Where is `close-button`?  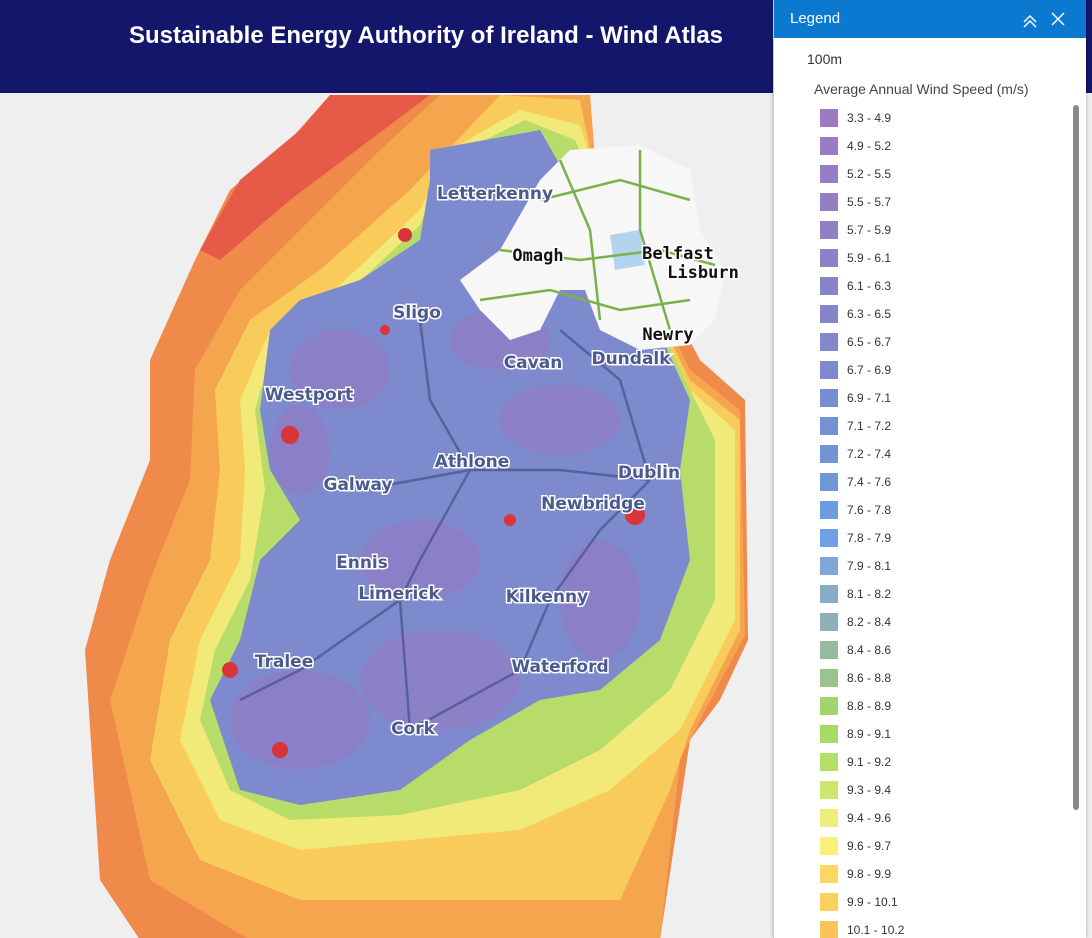
close-button is located at coordinates (1058, 19).